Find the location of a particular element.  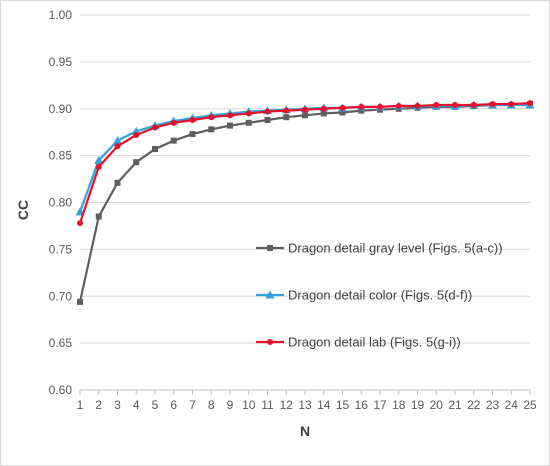

legend-item: Dragon detail gray level (Figs. 5(a-c)) is located at coordinates (379, 248).